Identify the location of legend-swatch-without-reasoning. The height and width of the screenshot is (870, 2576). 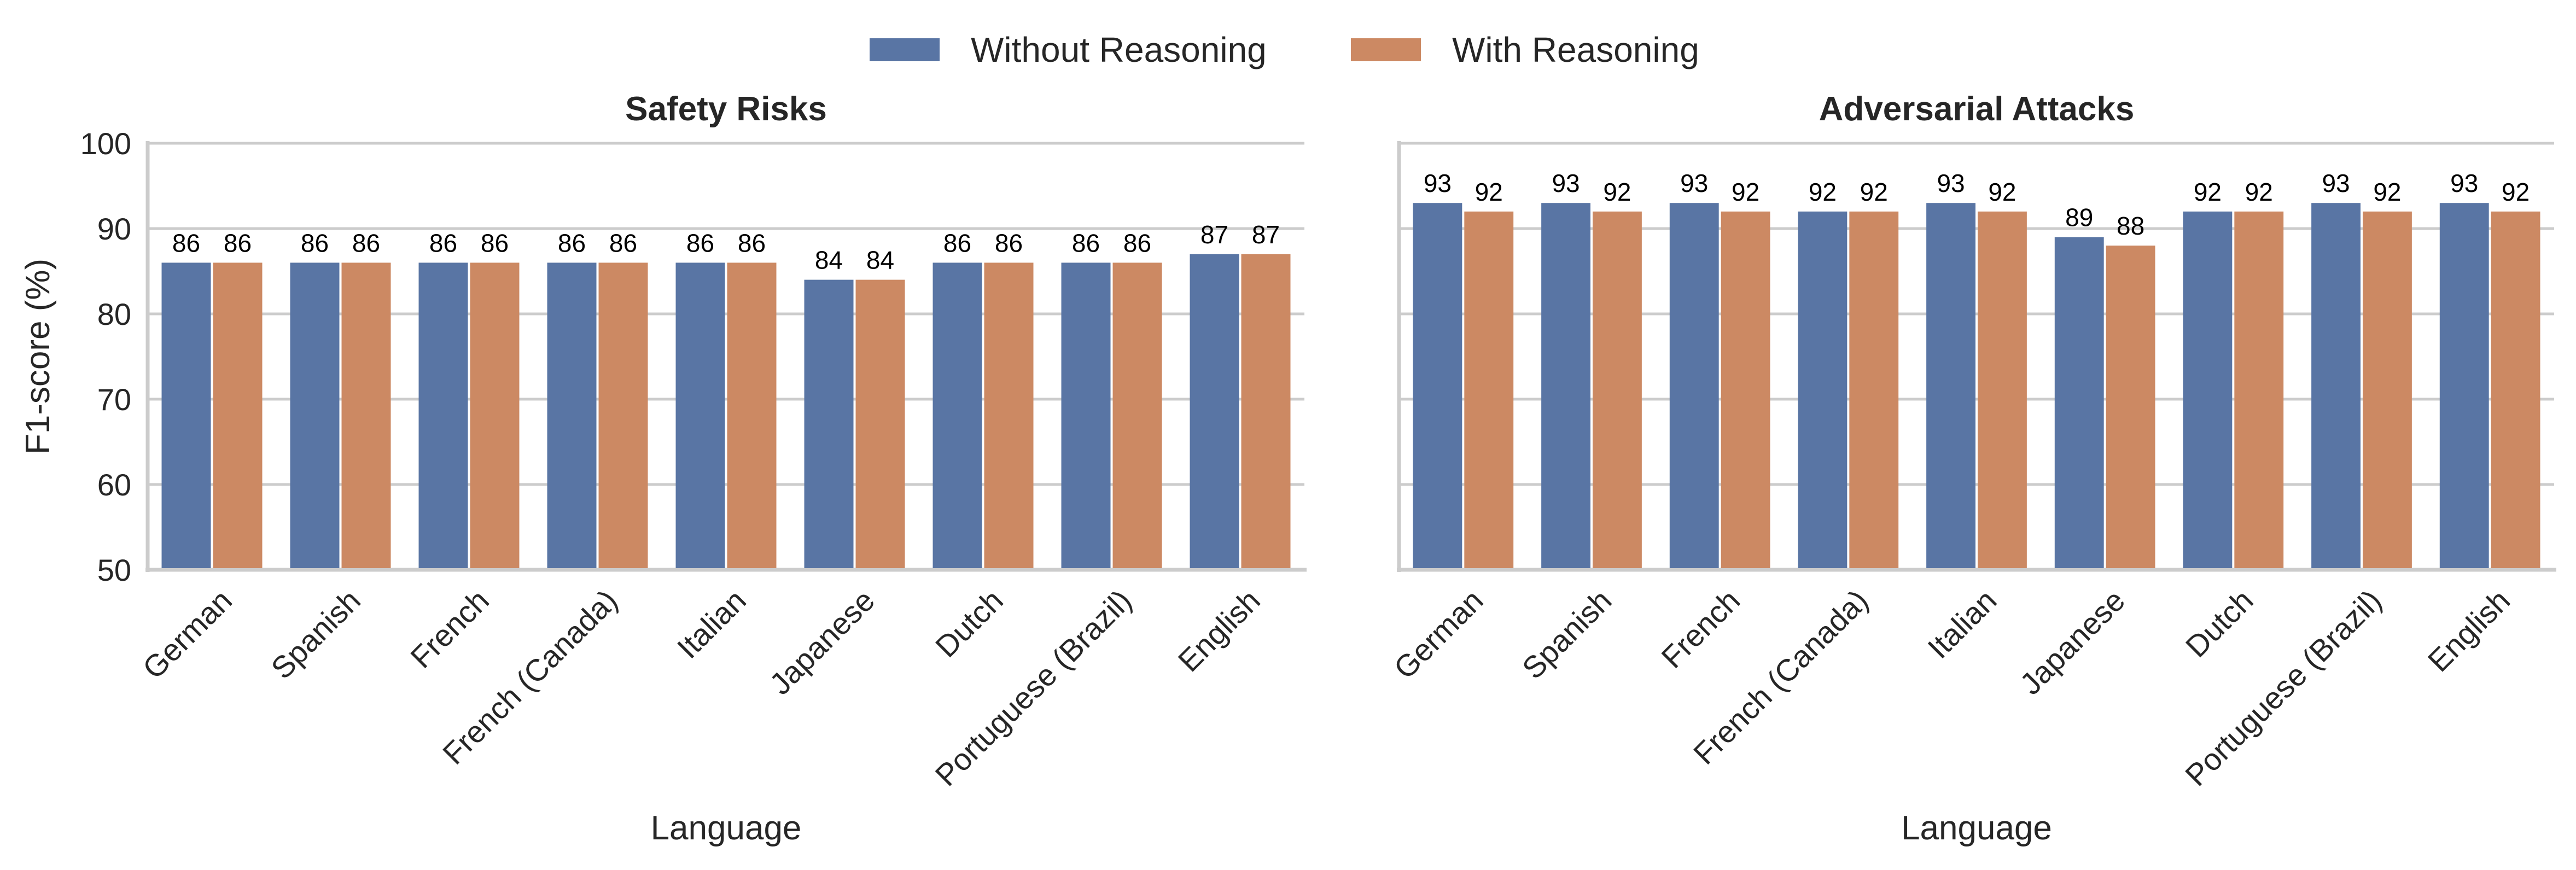
(905, 49).